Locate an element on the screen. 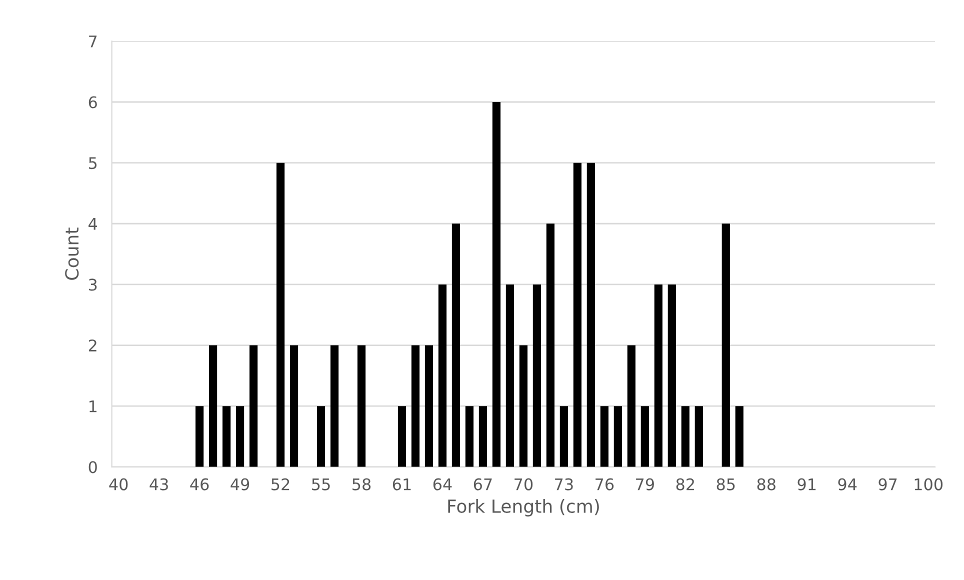 The image size is (964, 580). x-tick-label: 67 is located at coordinates (483, 484).